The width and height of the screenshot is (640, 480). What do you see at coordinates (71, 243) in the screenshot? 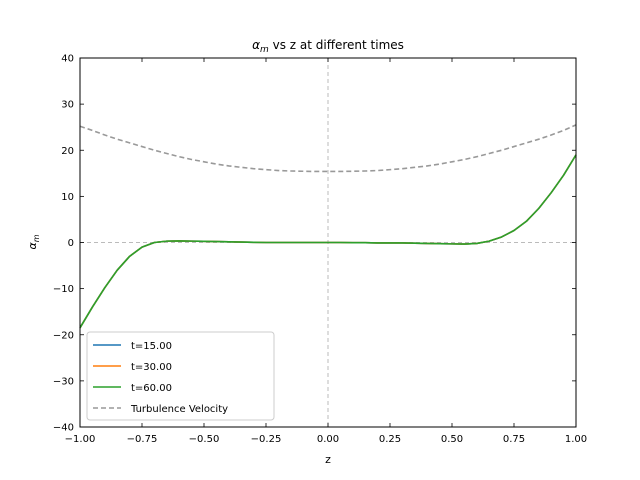
I see `y-tick-label: 0` at bounding box center [71, 243].